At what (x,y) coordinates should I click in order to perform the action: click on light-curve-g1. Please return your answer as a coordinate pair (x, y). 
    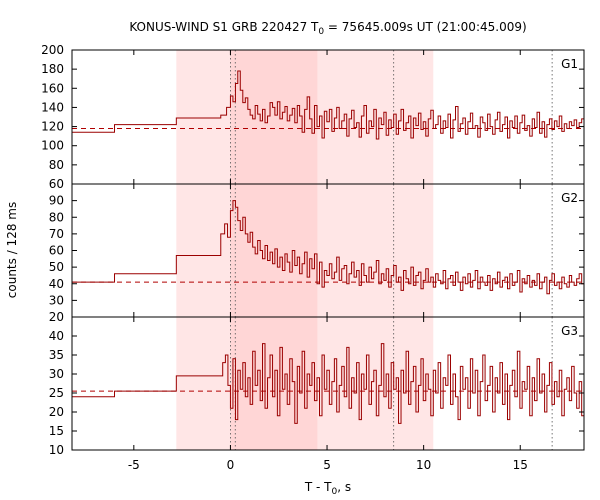
    Looking at the image, I should click on (328, 105).